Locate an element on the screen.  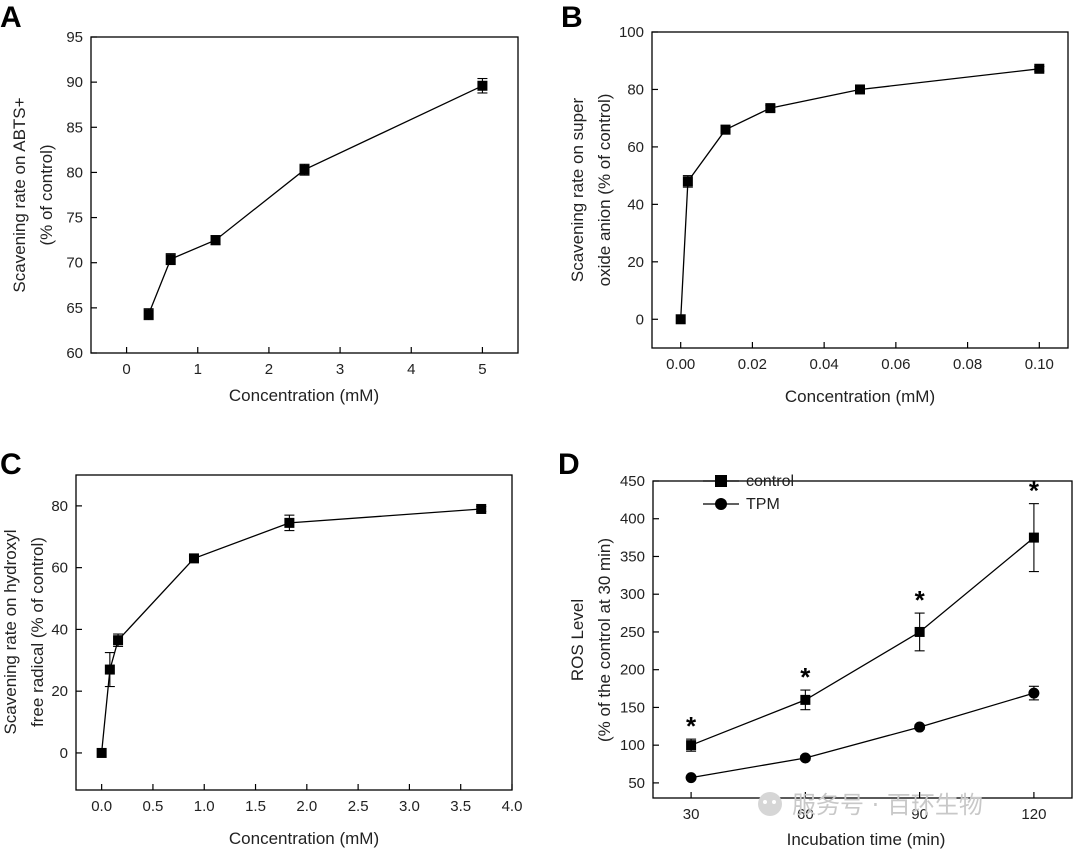
x-tick-label: 0.06 is located at coordinates (895, 364).